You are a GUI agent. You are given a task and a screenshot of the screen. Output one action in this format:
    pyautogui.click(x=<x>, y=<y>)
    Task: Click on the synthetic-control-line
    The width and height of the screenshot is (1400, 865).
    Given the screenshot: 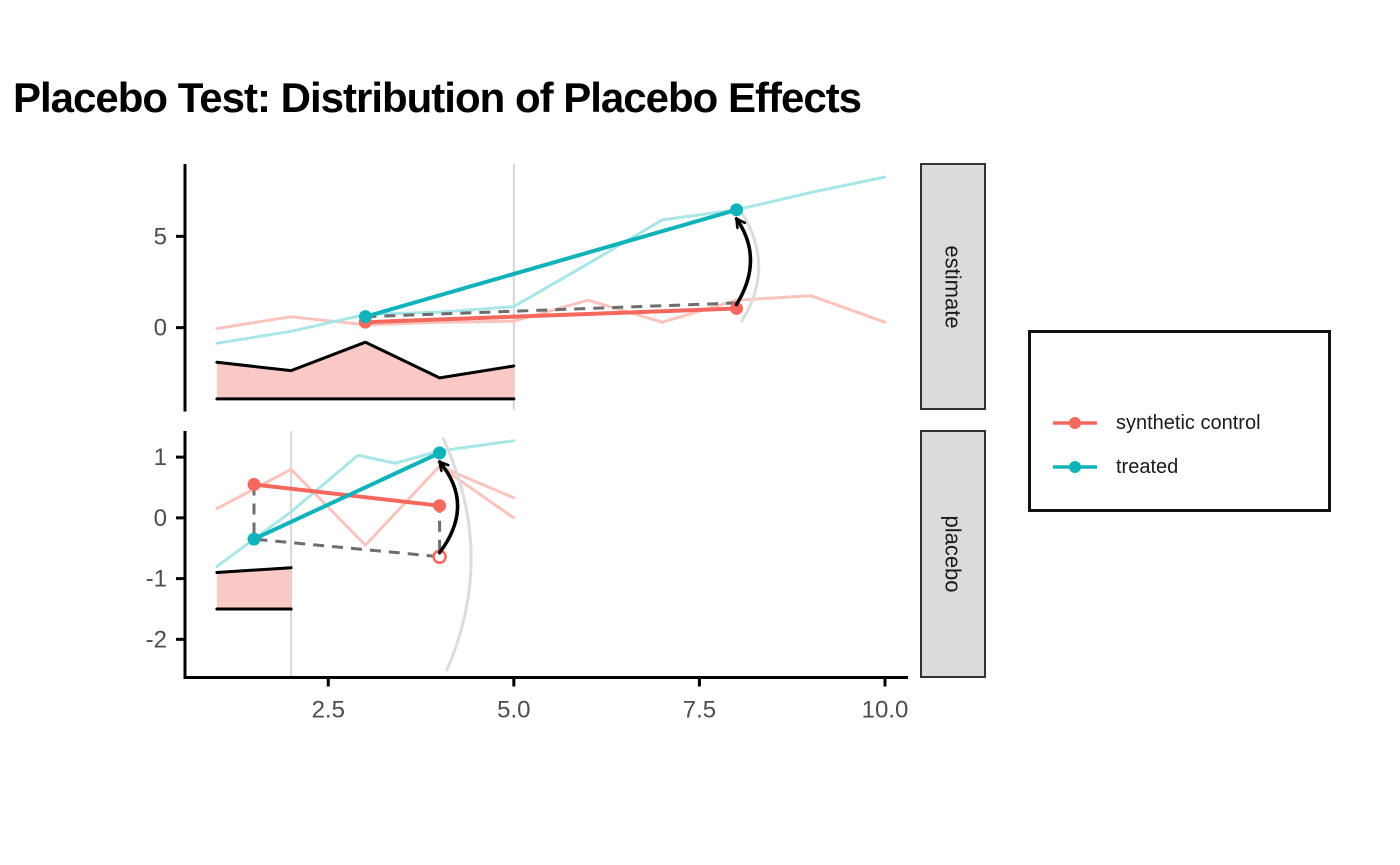 What is the action you would take?
    pyautogui.click(x=551, y=315)
    